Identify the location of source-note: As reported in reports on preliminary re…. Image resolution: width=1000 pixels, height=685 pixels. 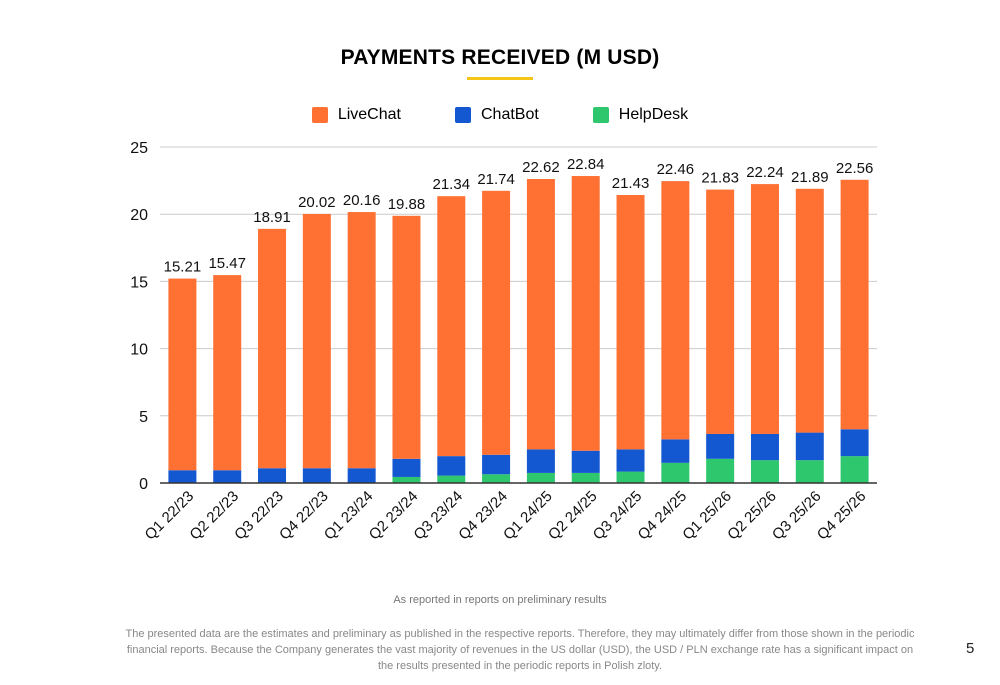
(500, 600).